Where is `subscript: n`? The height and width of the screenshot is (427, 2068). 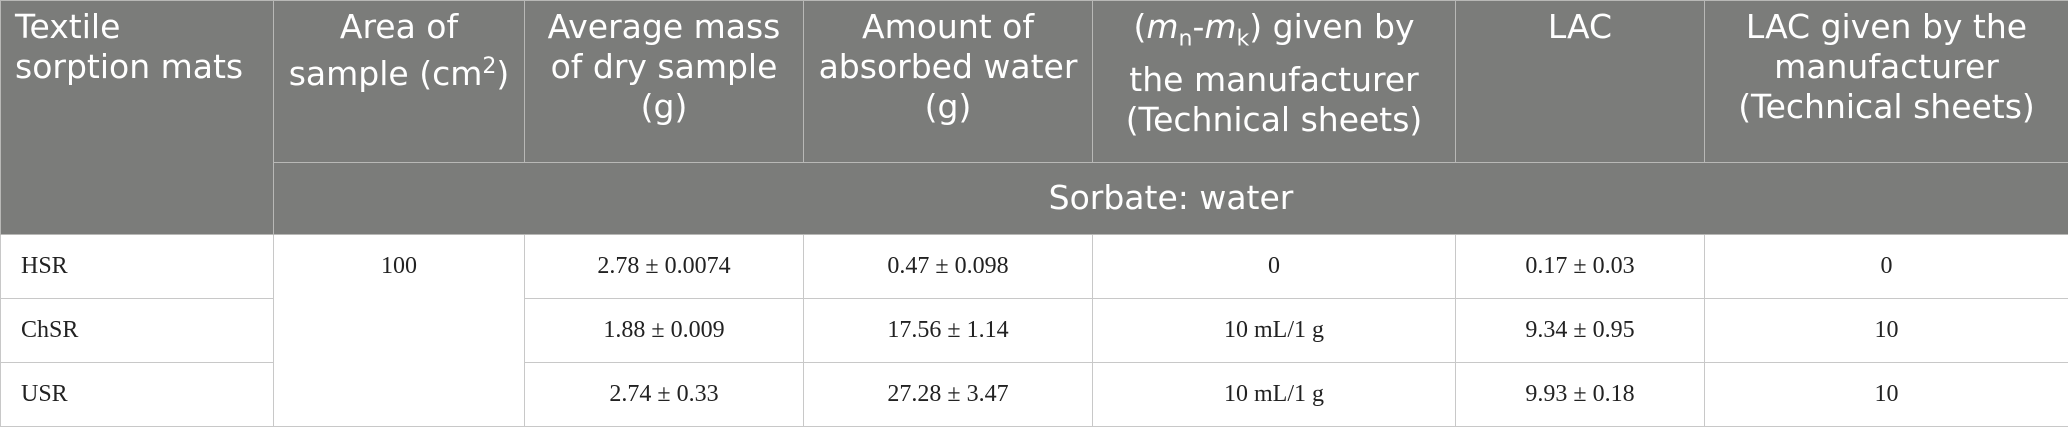
subscript: n is located at coordinates (1185, 39).